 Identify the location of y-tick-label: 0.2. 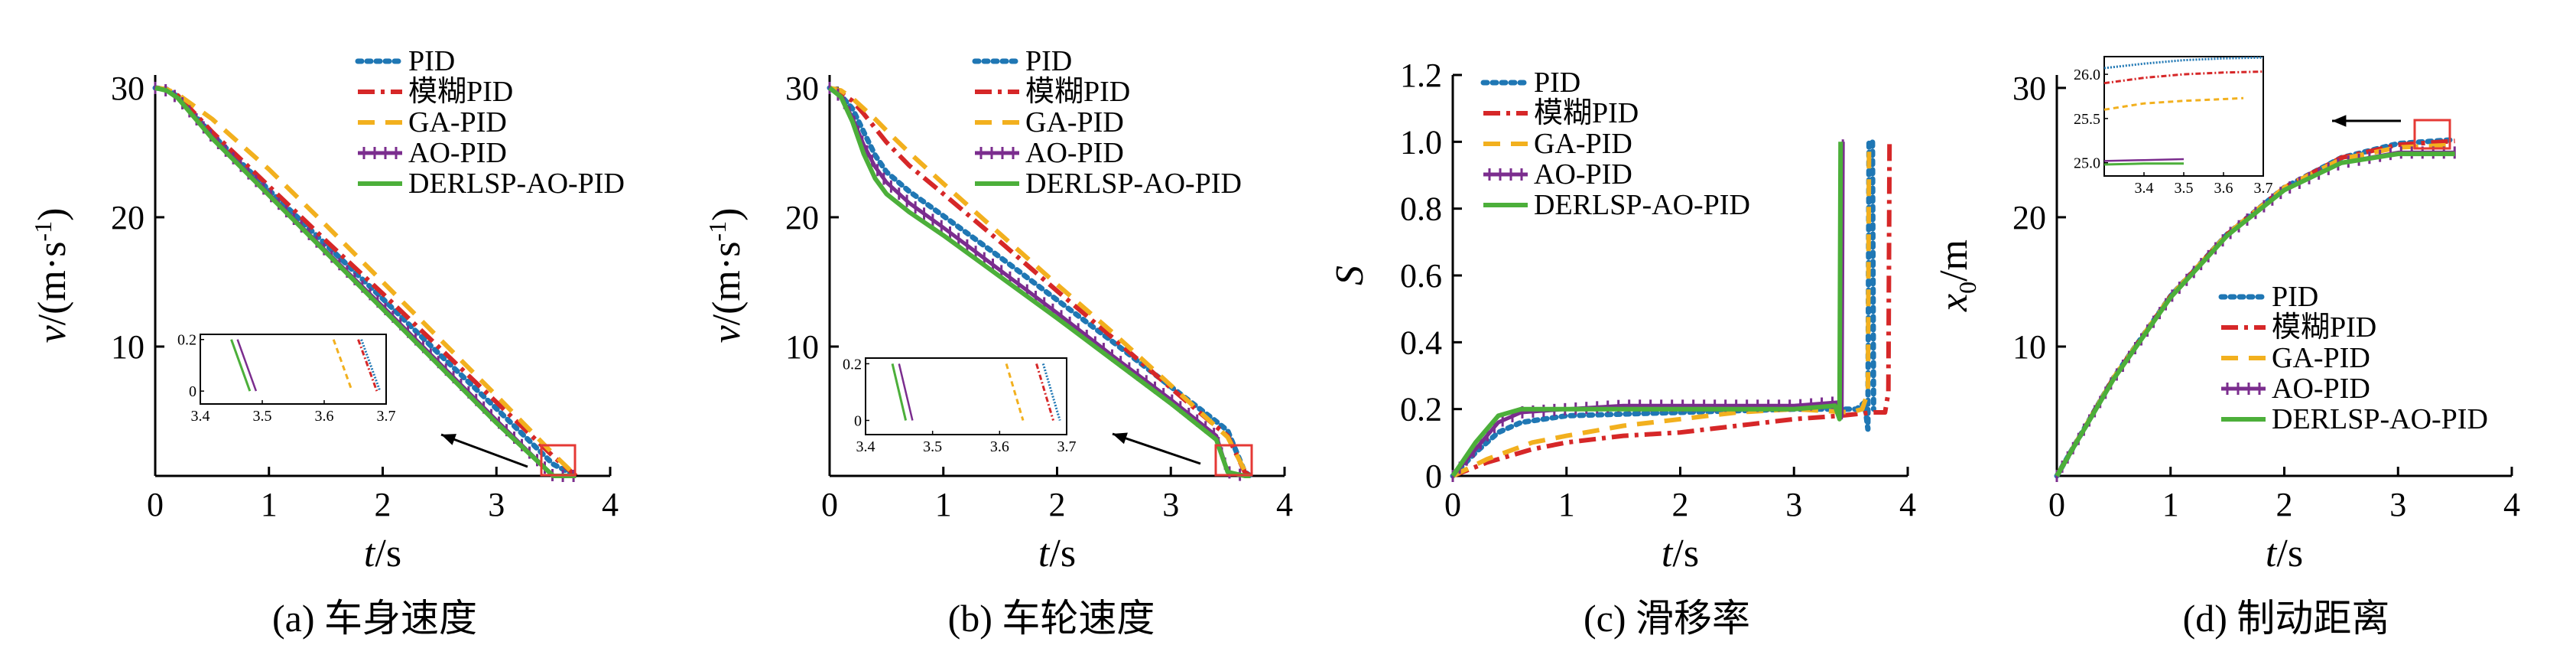
(1421, 409).